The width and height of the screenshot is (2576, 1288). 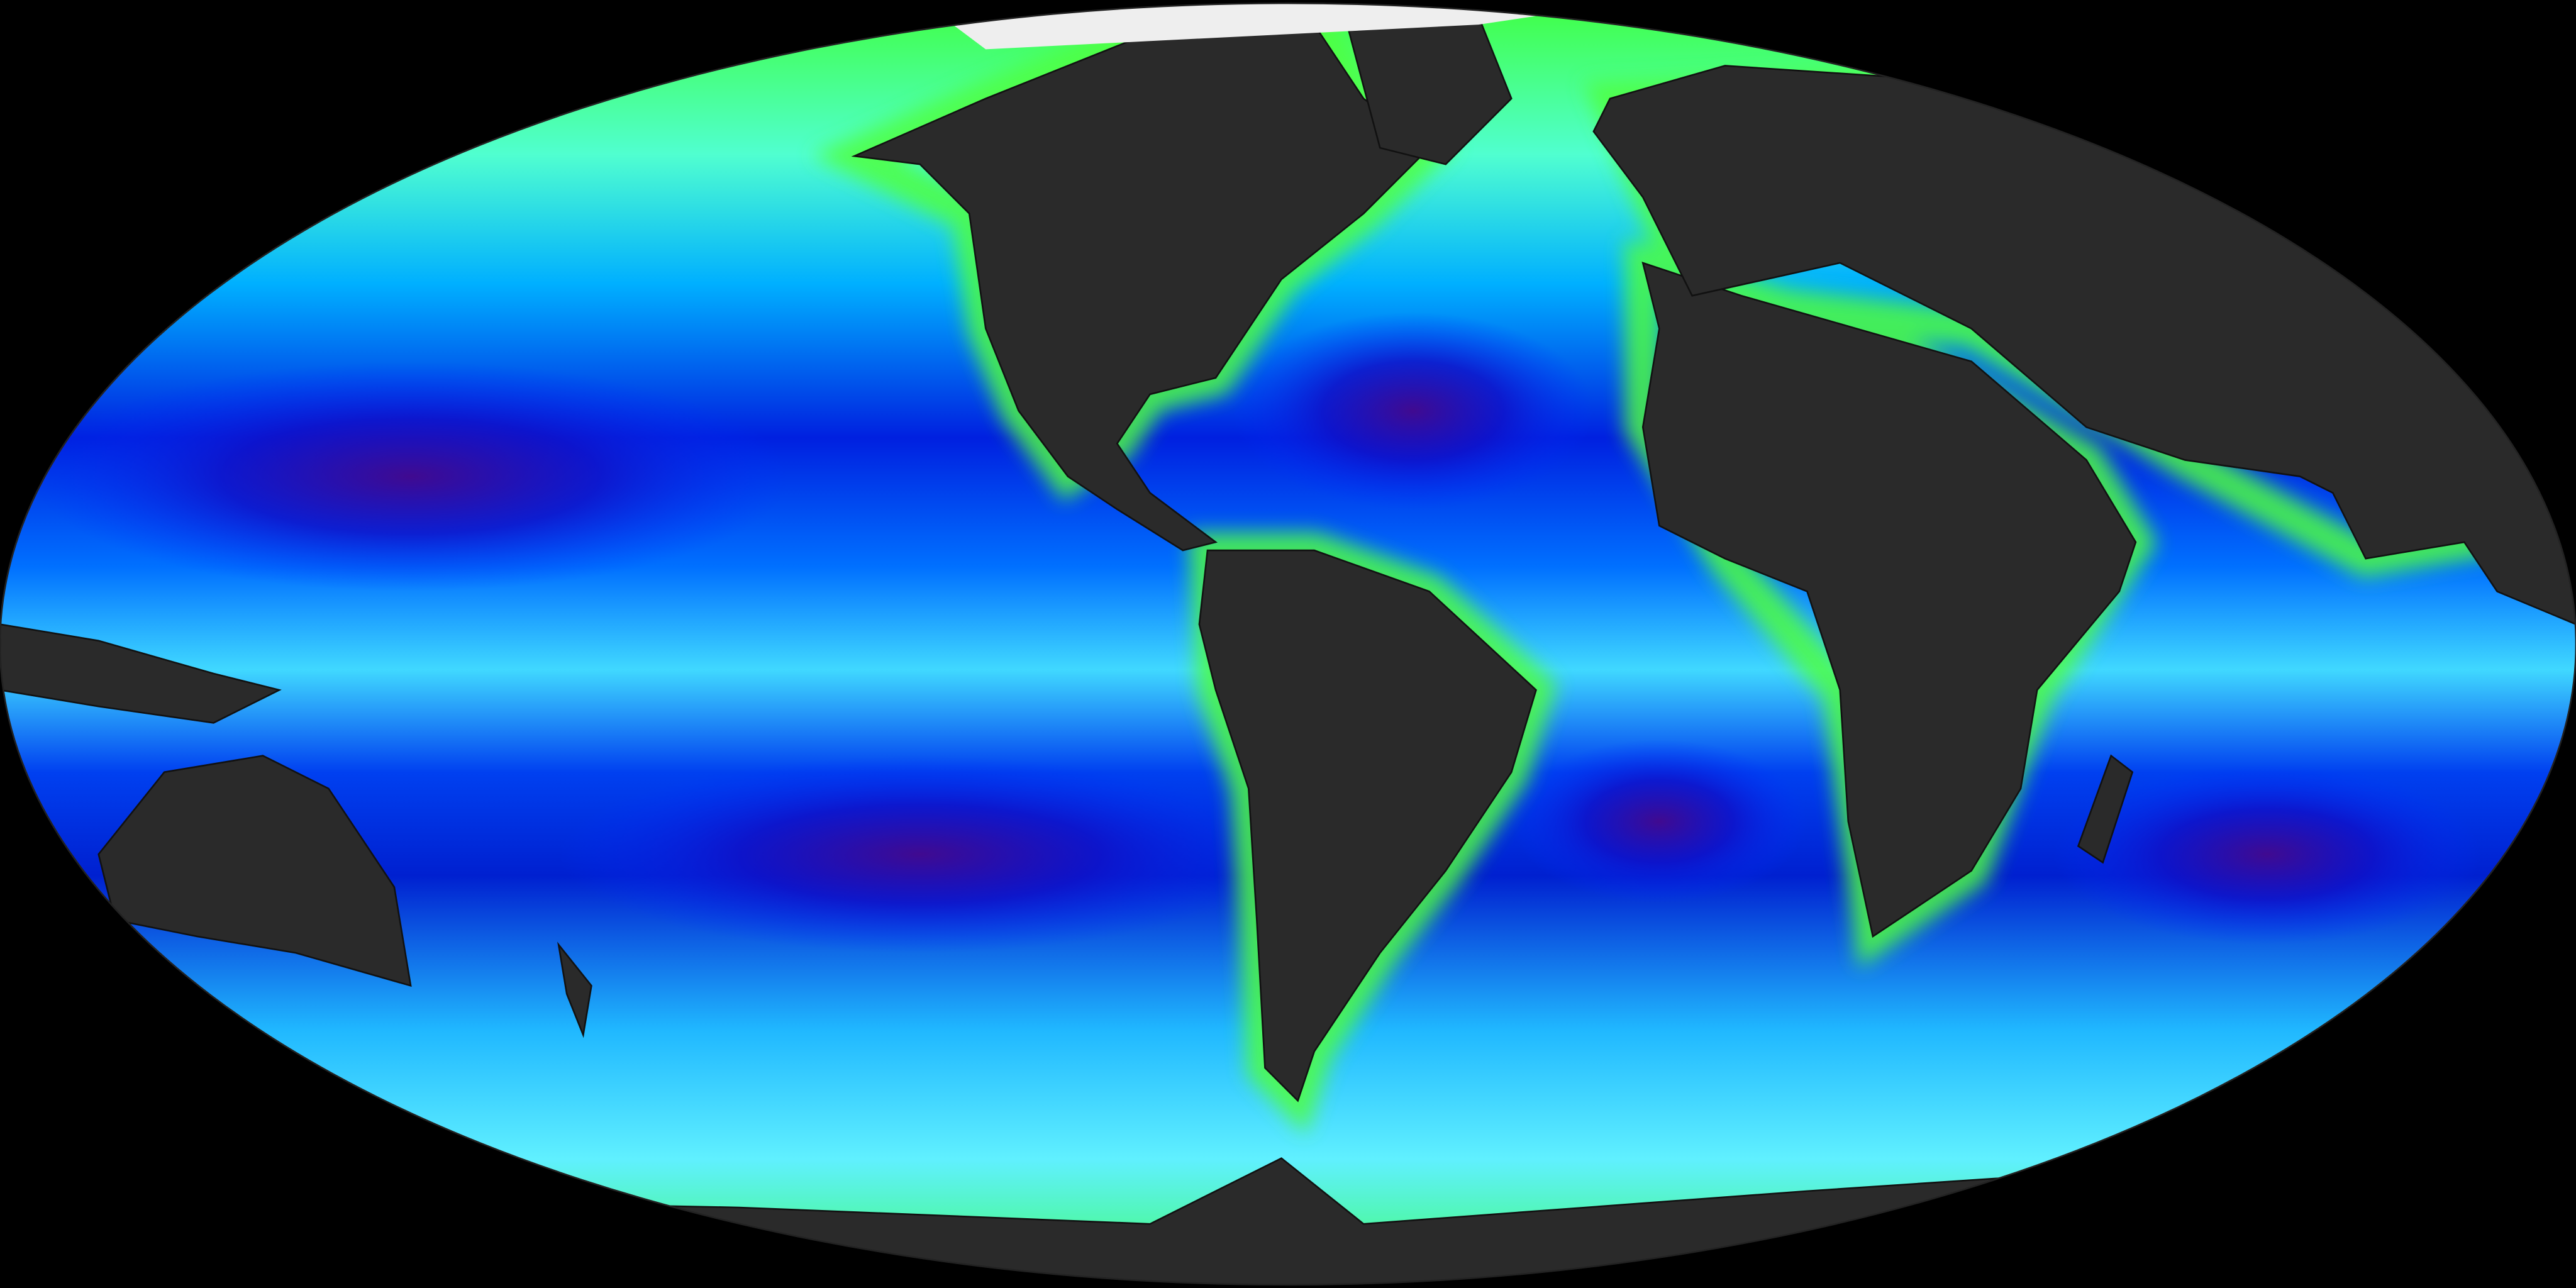 I want to click on indonesia, so click(x=141, y=673).